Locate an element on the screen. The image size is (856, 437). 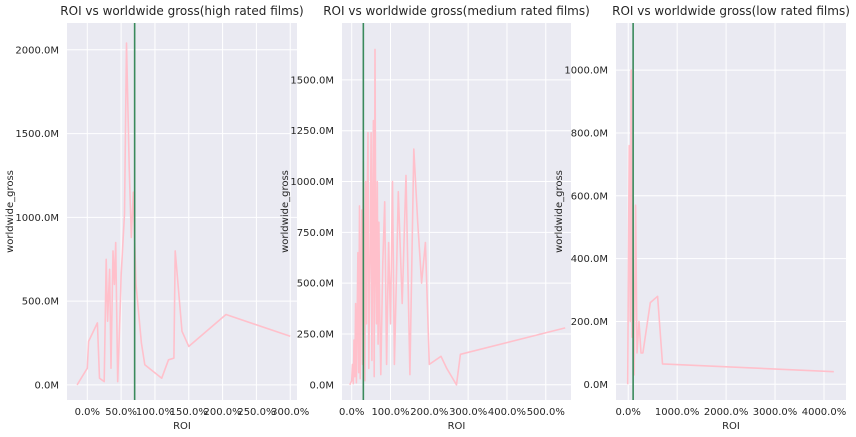
y-tick-label: 800.0M is located at coordinates (589, 133).